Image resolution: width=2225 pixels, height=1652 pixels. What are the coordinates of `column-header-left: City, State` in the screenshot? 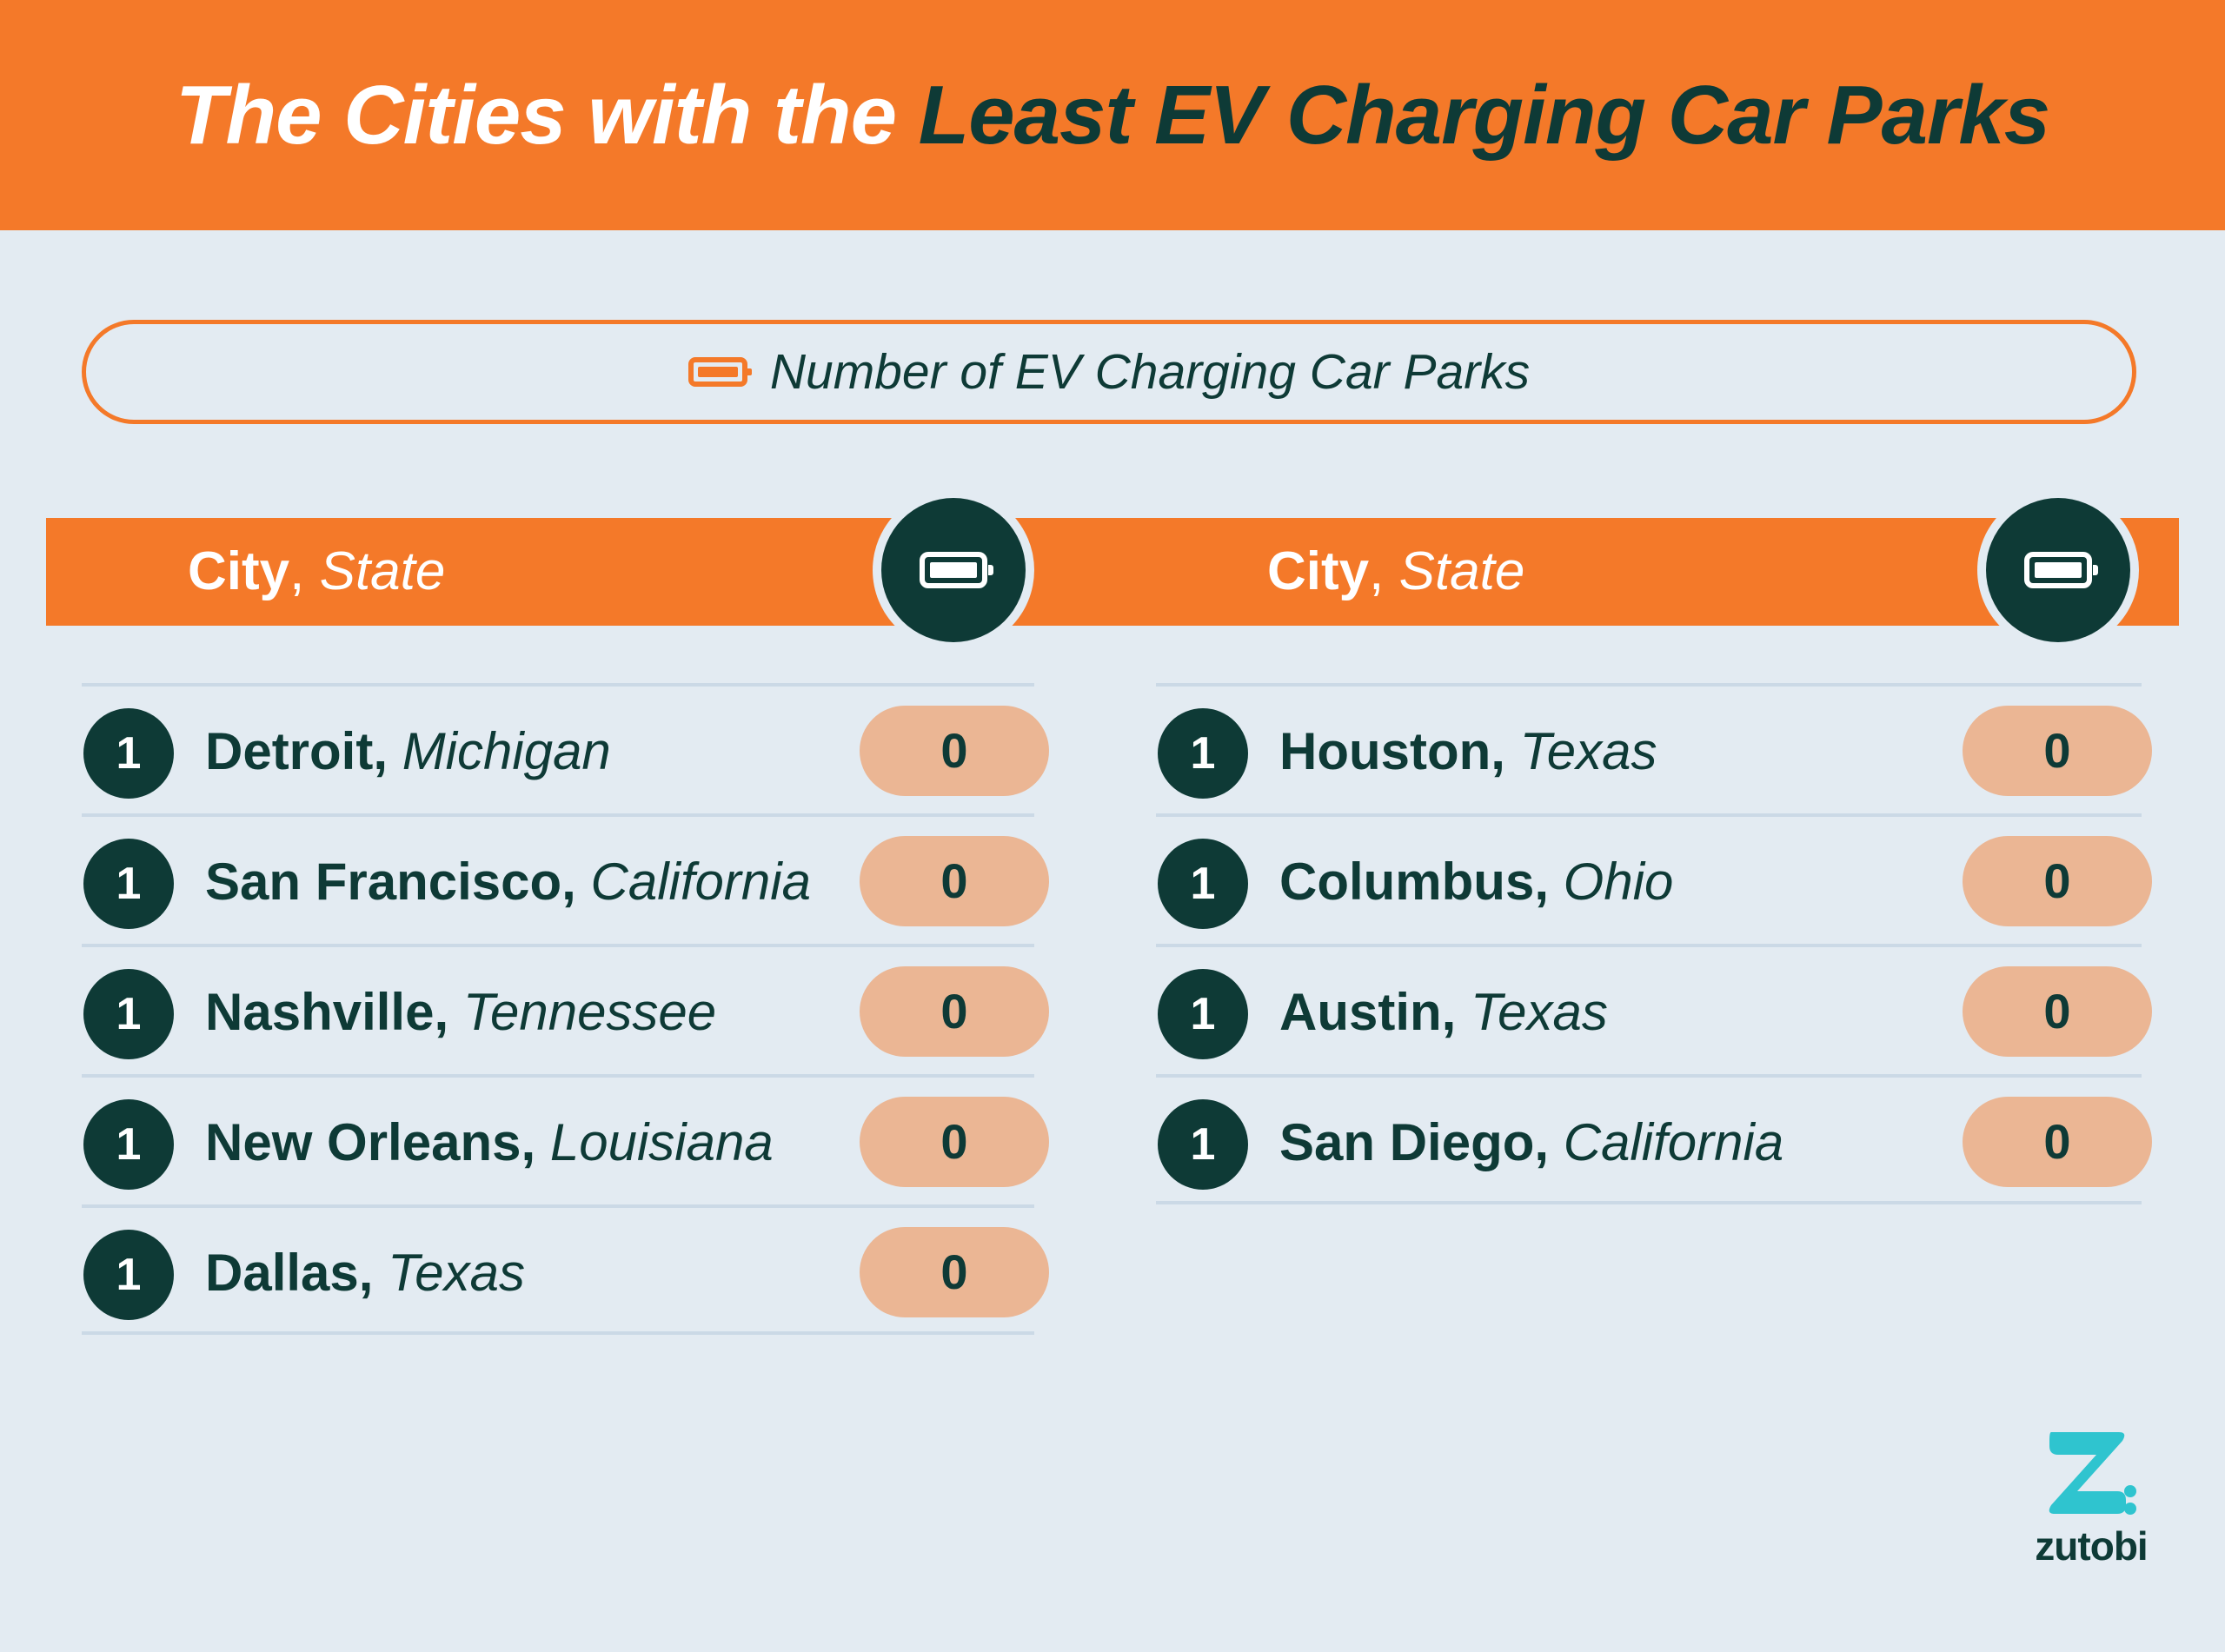 It's located at (317, 572).